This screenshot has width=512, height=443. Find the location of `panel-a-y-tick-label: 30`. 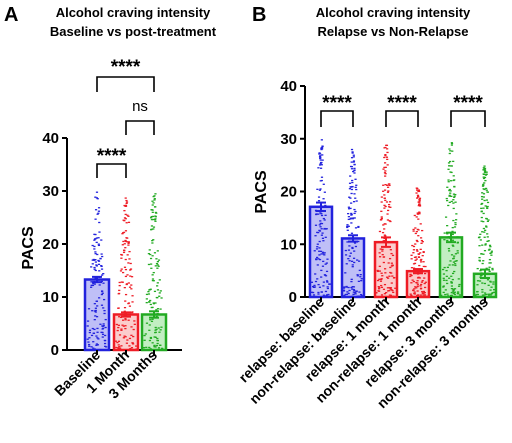

panel-a-y-tick-label: 30 is located at coordinates (50, 191).